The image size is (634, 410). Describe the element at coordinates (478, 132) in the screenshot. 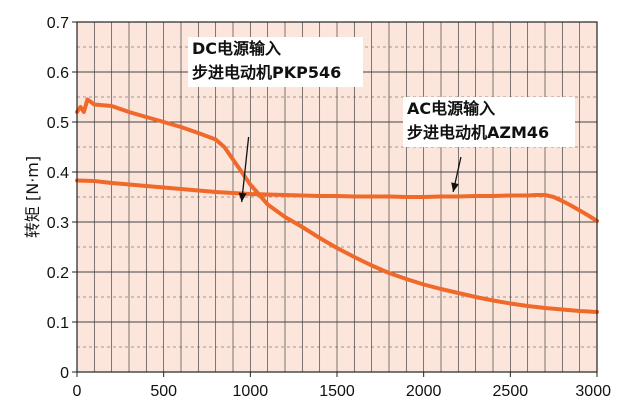

I see `annotation-text: 步进电动机AZM46` at that location.